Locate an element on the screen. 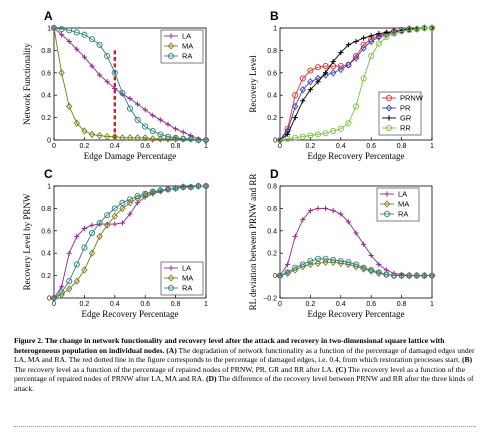 The width and height of the screenshot is (488, 435). panel-d-letter: D is located at coordinates (274, 174).